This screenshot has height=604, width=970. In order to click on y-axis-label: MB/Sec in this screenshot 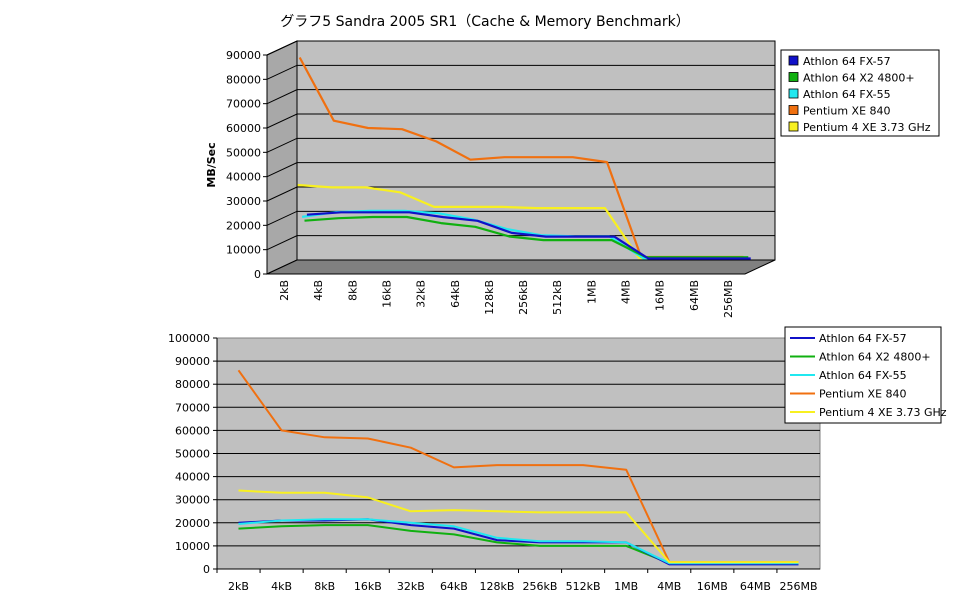, I will do `click(211, 164)`.